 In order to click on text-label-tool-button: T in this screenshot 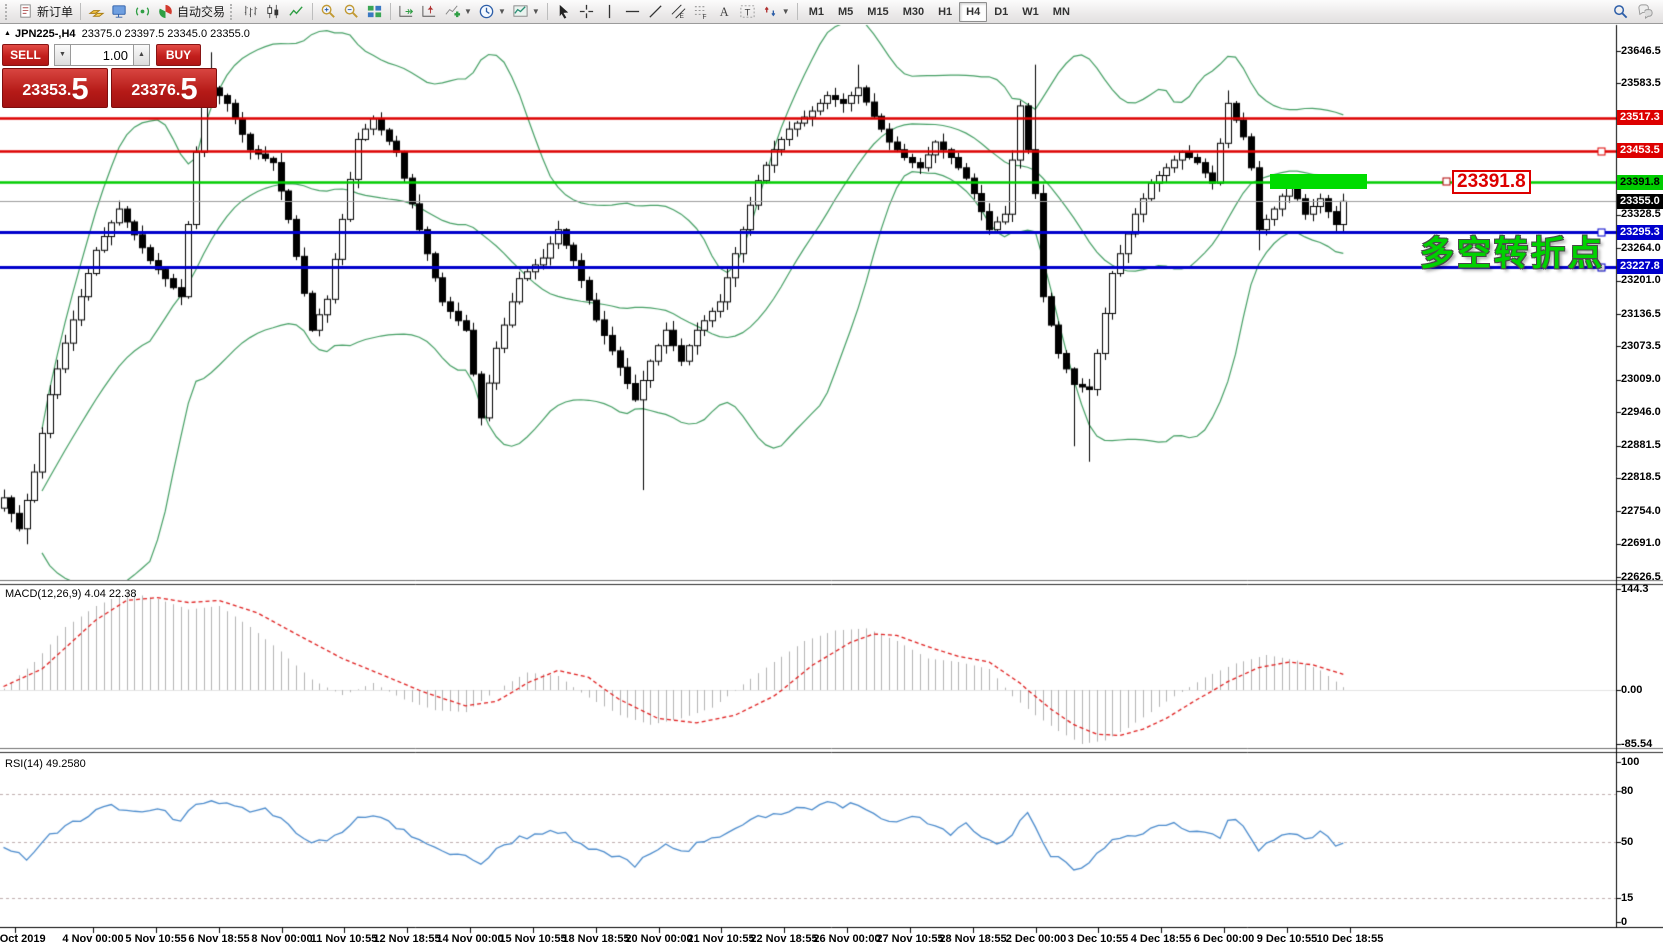, I will do `click(747, 12)`.